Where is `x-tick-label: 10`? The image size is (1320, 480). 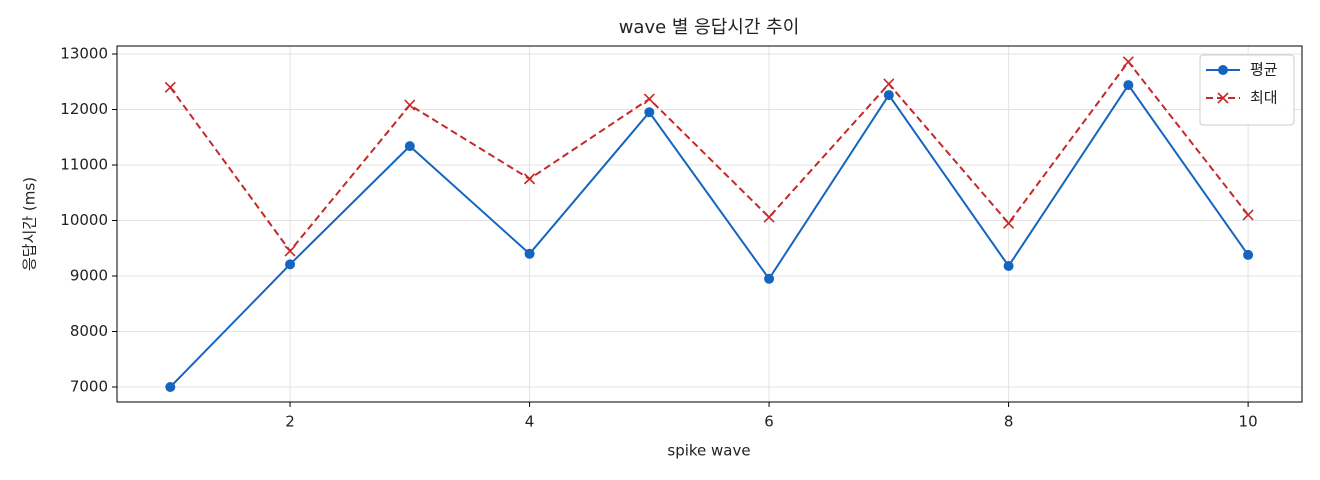 x-tick-label: 10 is located at coordinates (1248, 422).